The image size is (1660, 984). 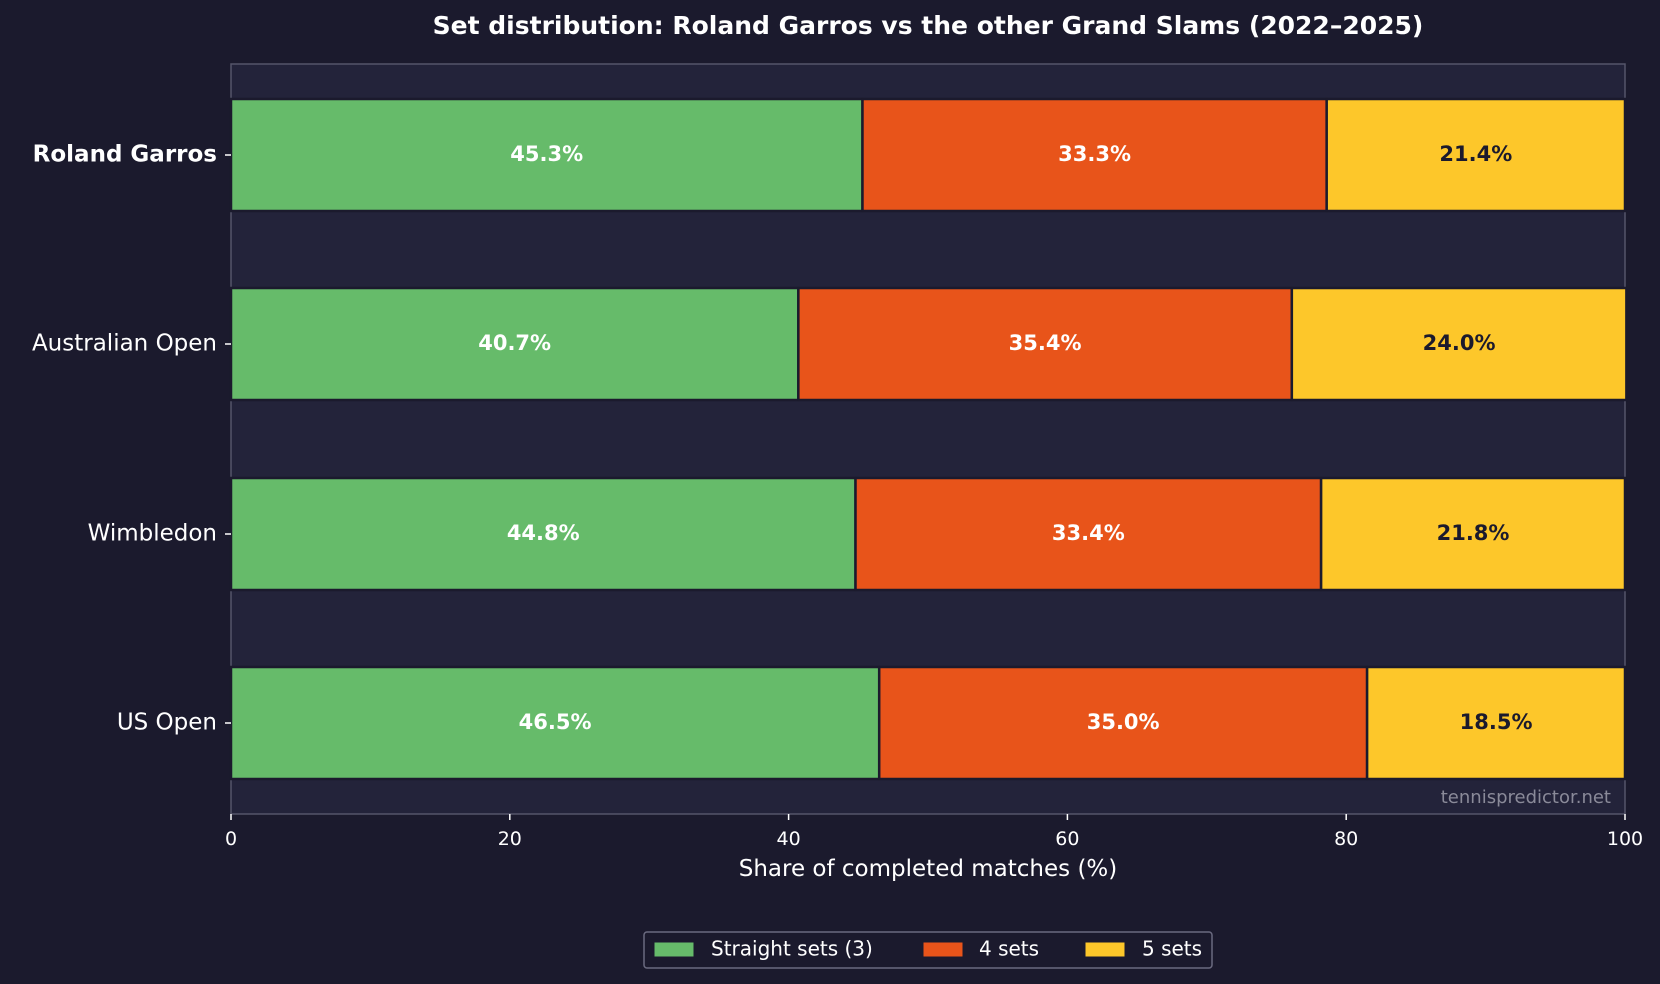 What do you see at coordinates (125, 155) in the screenshot?
I see `y-tick-label: Roland Garros` at bounding box center [125, 155].